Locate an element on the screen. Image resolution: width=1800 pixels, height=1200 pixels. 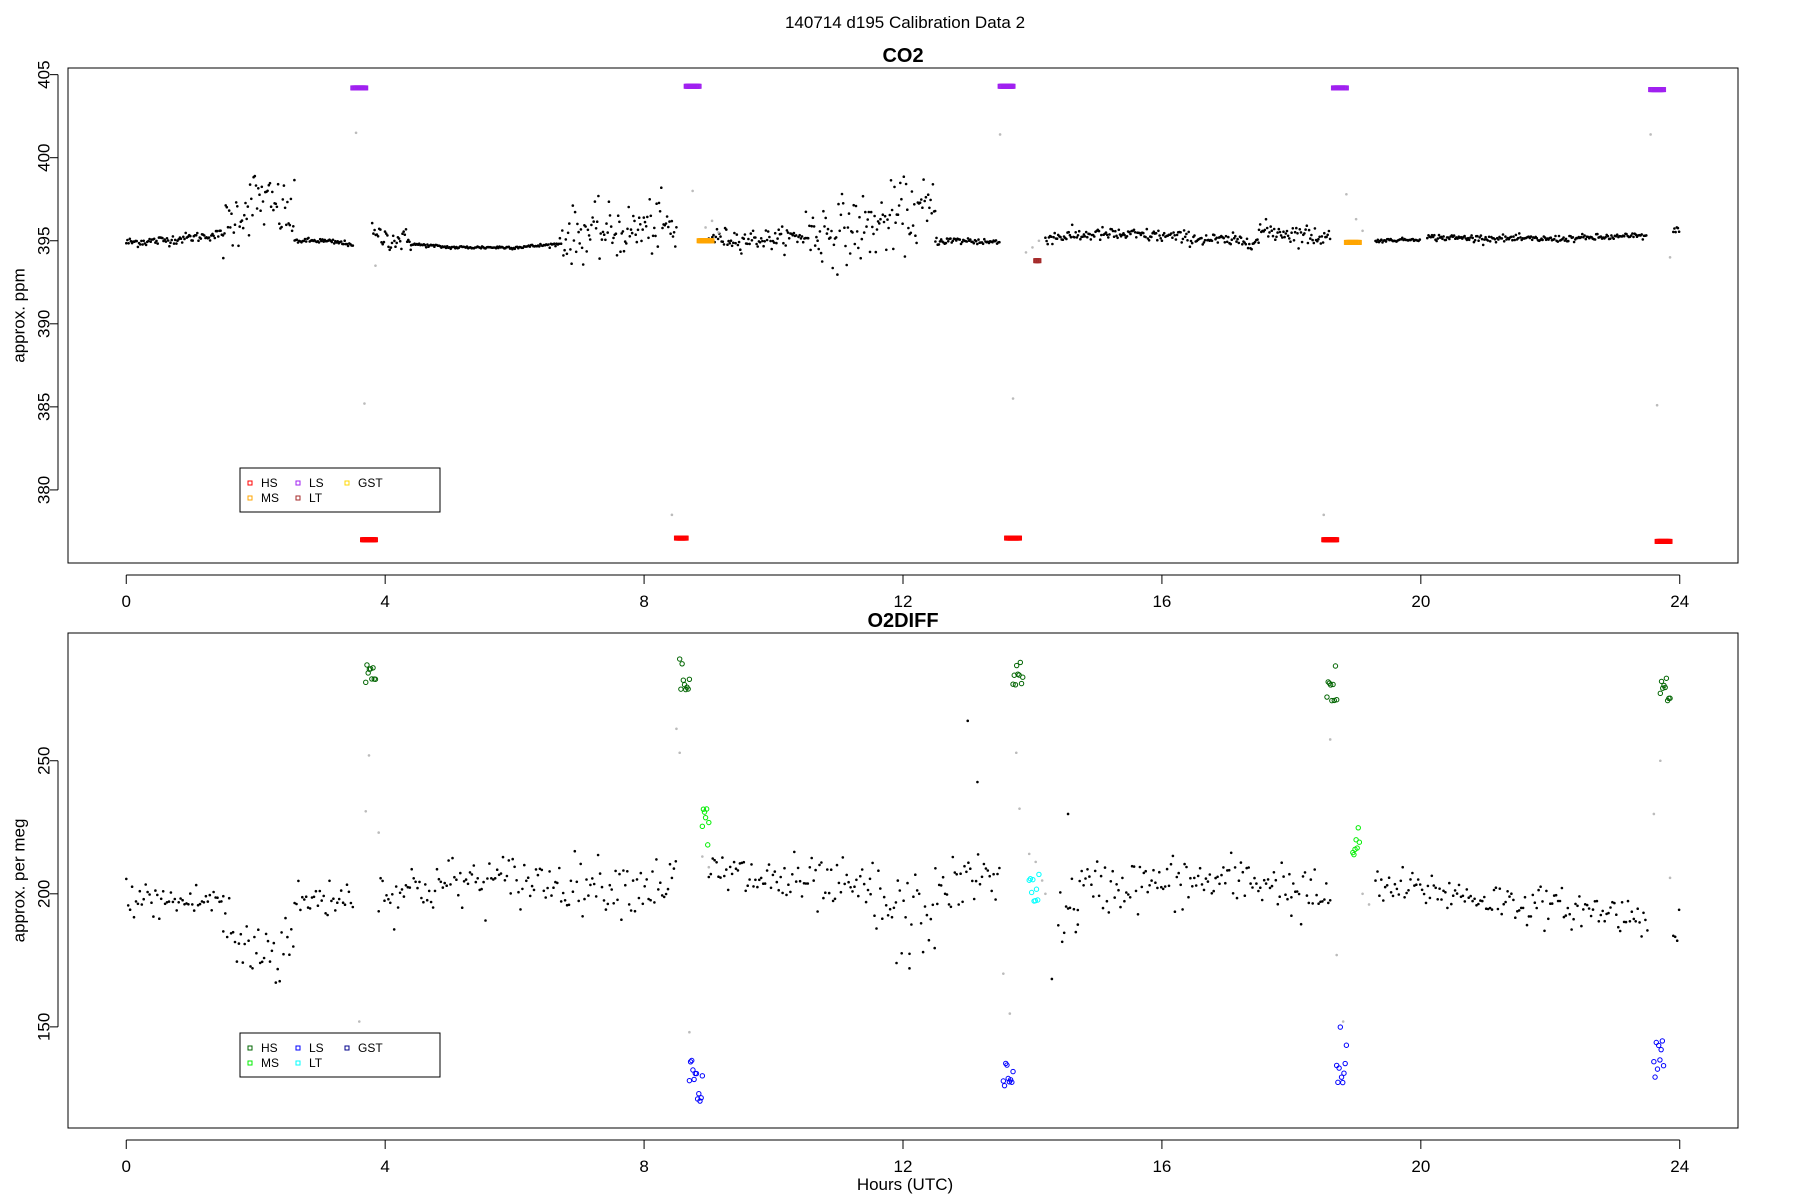
o2diff-lt-point is located at coordinates (1035, 900).